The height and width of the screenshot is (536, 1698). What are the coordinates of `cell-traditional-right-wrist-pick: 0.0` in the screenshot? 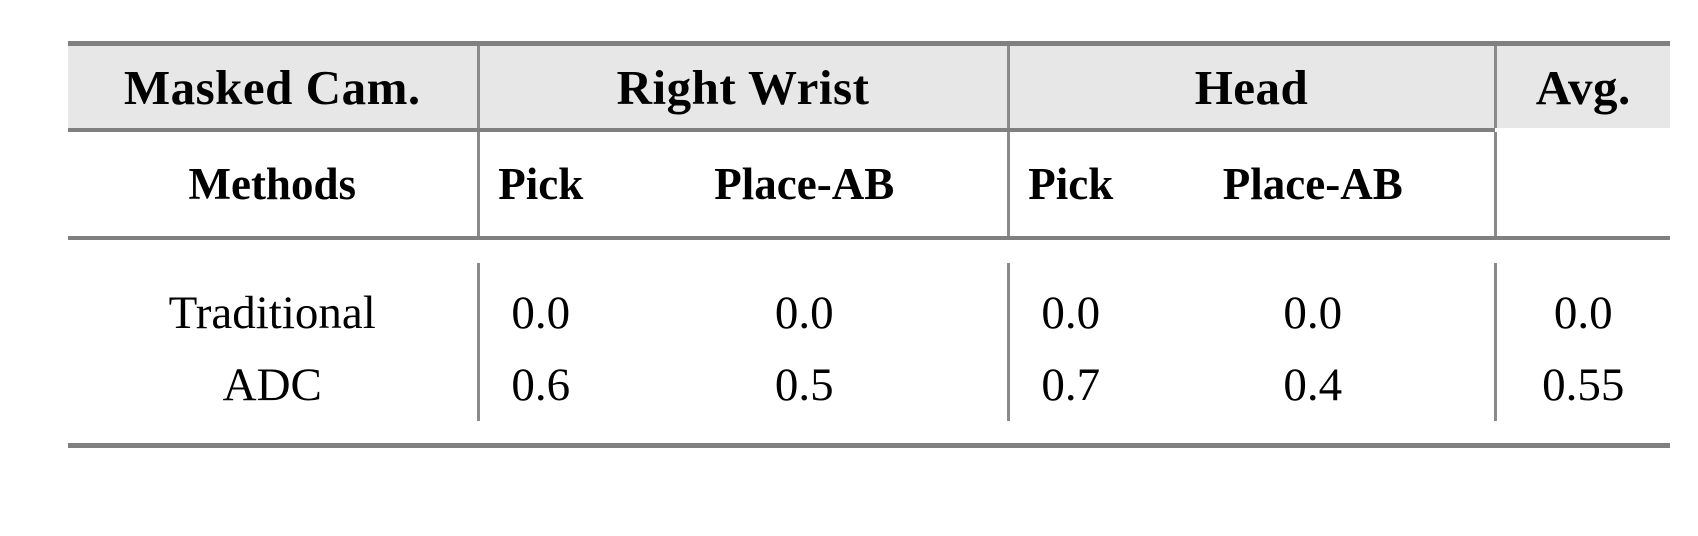 It's located at (539, 306).